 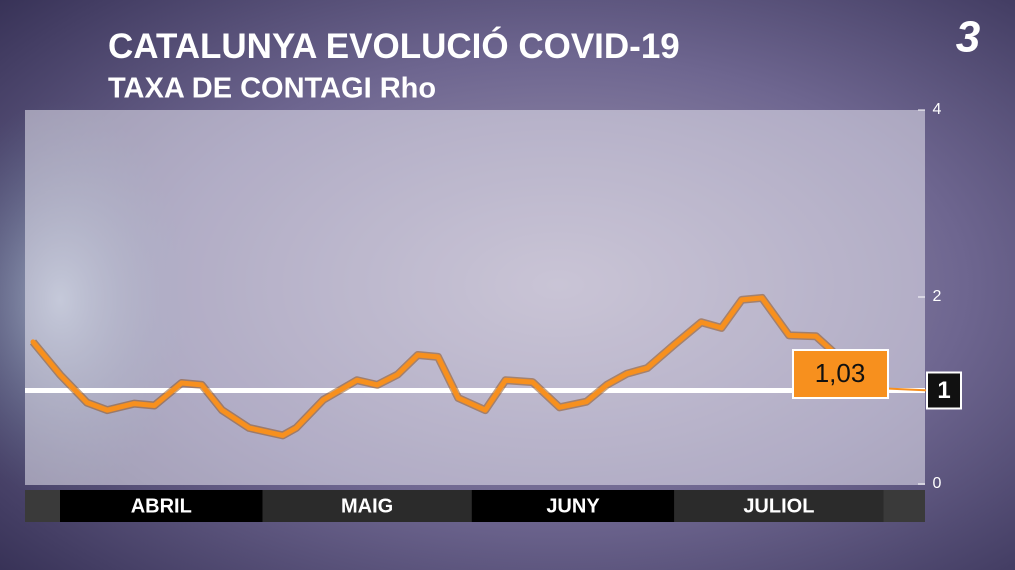 I want to click on month-label: JUNY, so click(x=573, y=506).